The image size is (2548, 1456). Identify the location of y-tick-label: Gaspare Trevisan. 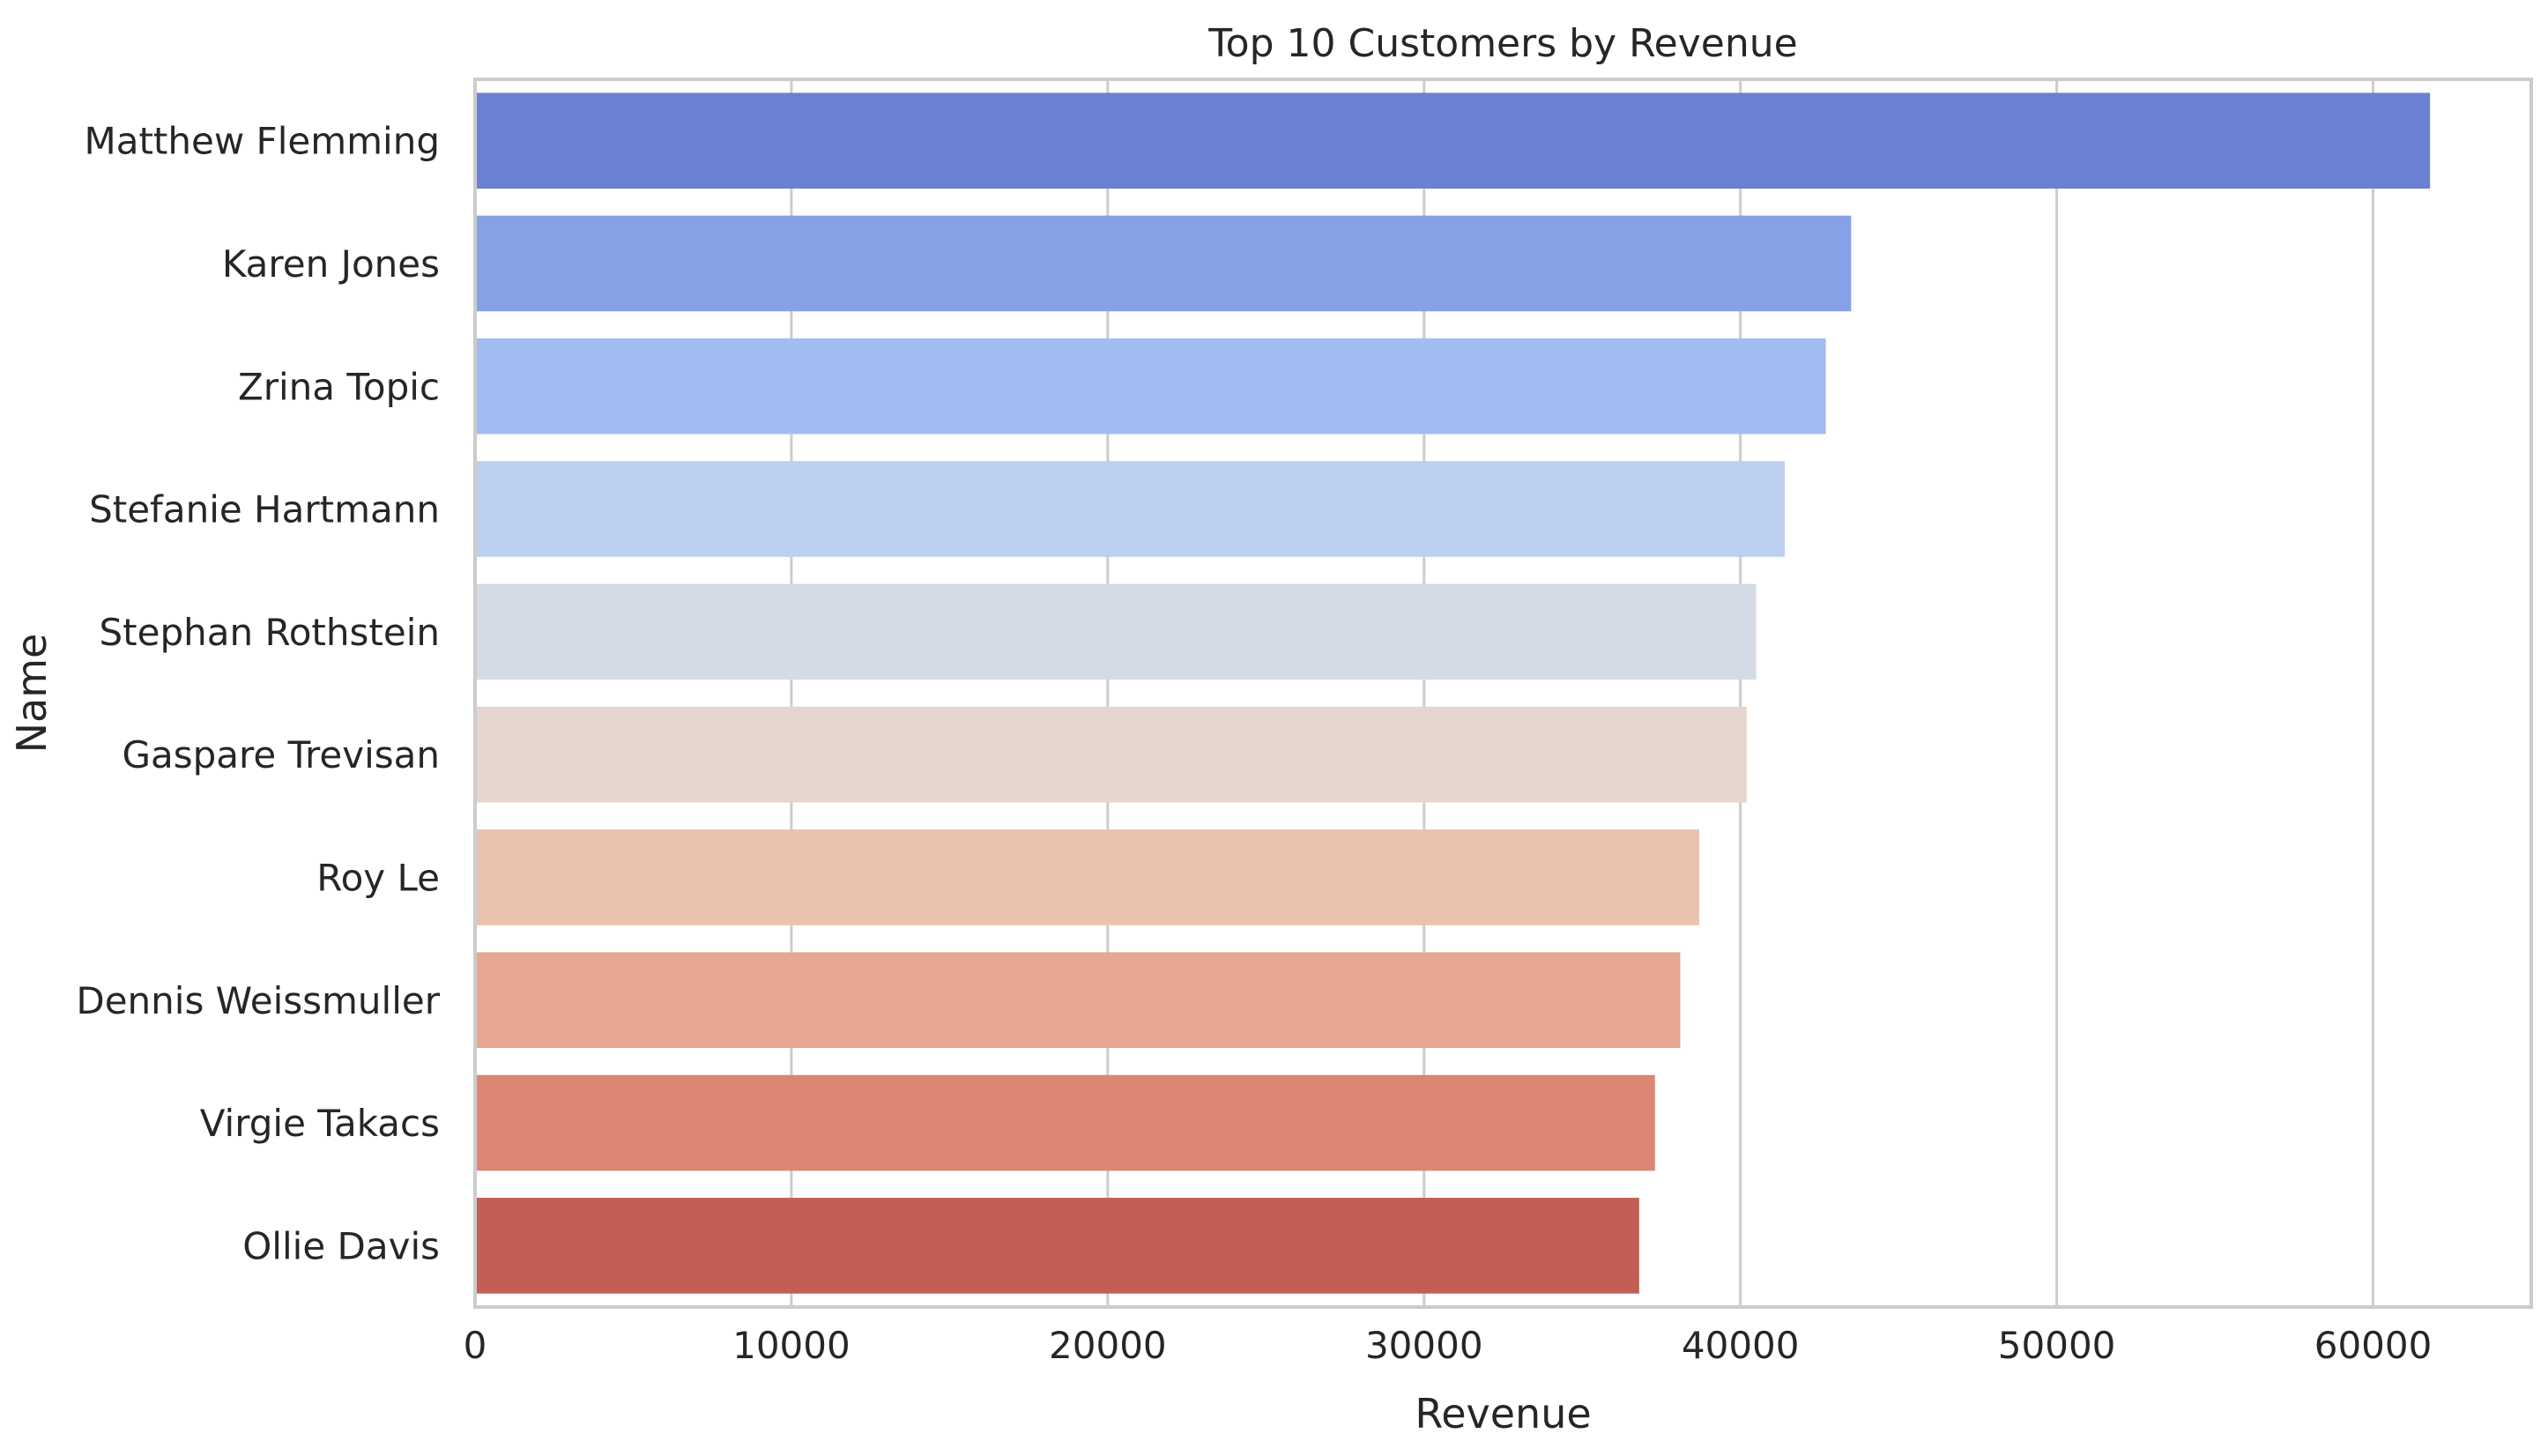
(281, 754).